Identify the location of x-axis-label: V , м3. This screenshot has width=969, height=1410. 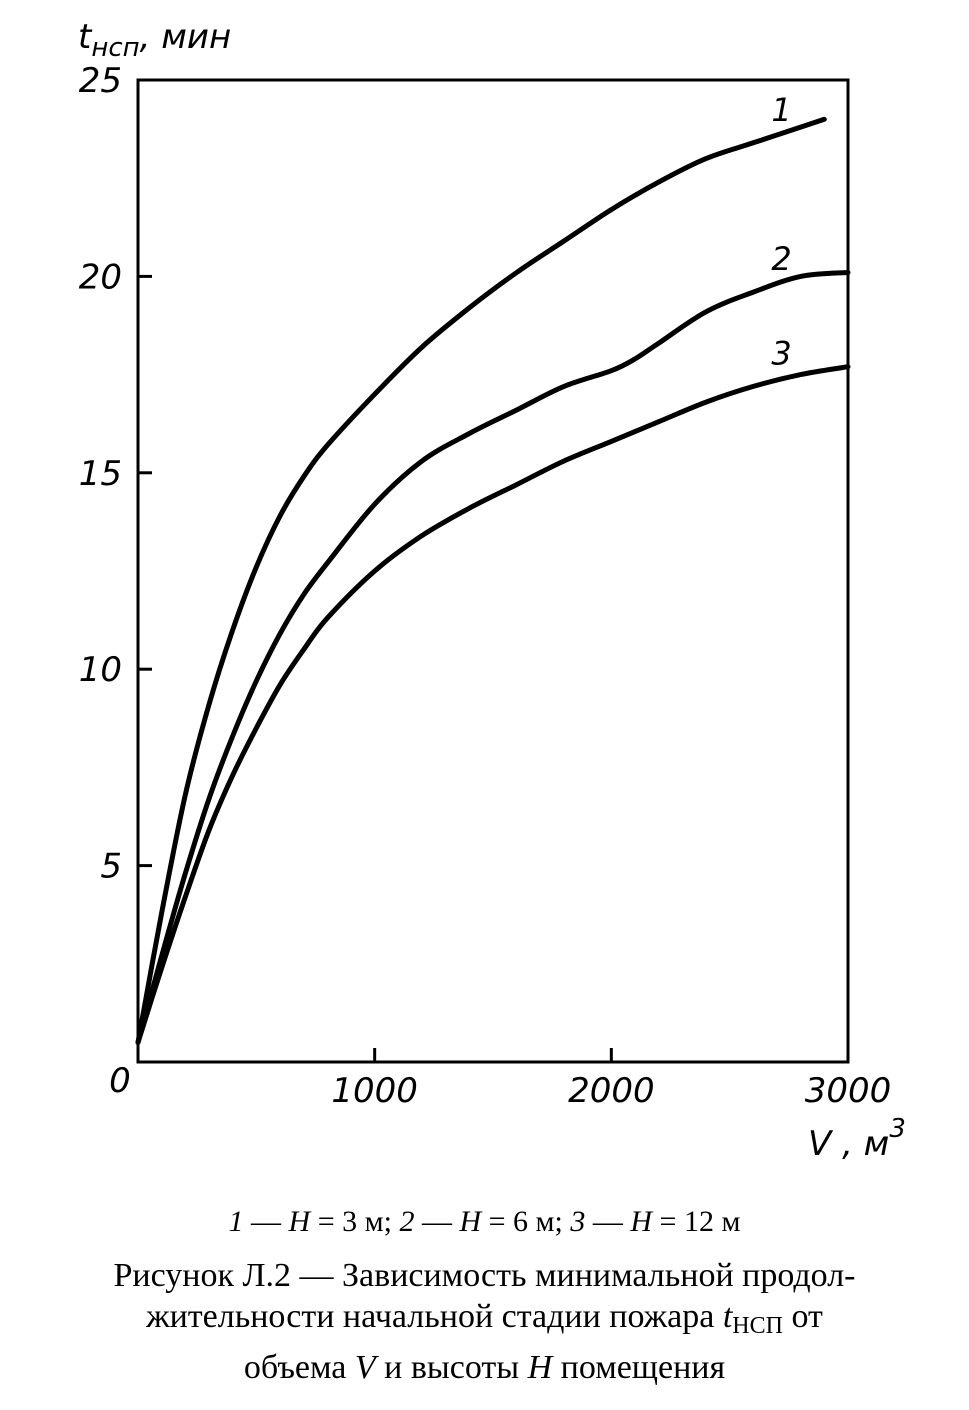
(857, 1139).